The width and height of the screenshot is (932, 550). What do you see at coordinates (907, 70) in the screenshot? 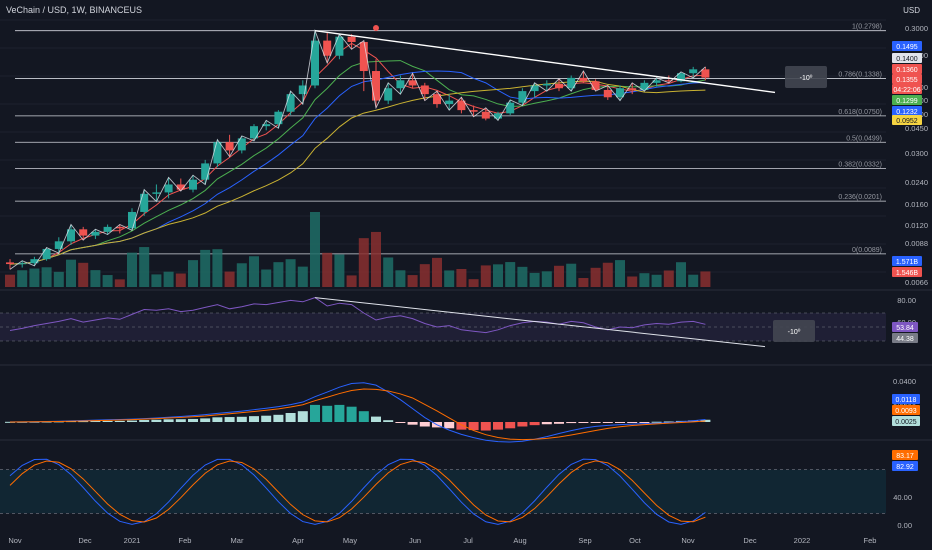
I see `price-label: 0.1360` at bounding box center [907, 70].